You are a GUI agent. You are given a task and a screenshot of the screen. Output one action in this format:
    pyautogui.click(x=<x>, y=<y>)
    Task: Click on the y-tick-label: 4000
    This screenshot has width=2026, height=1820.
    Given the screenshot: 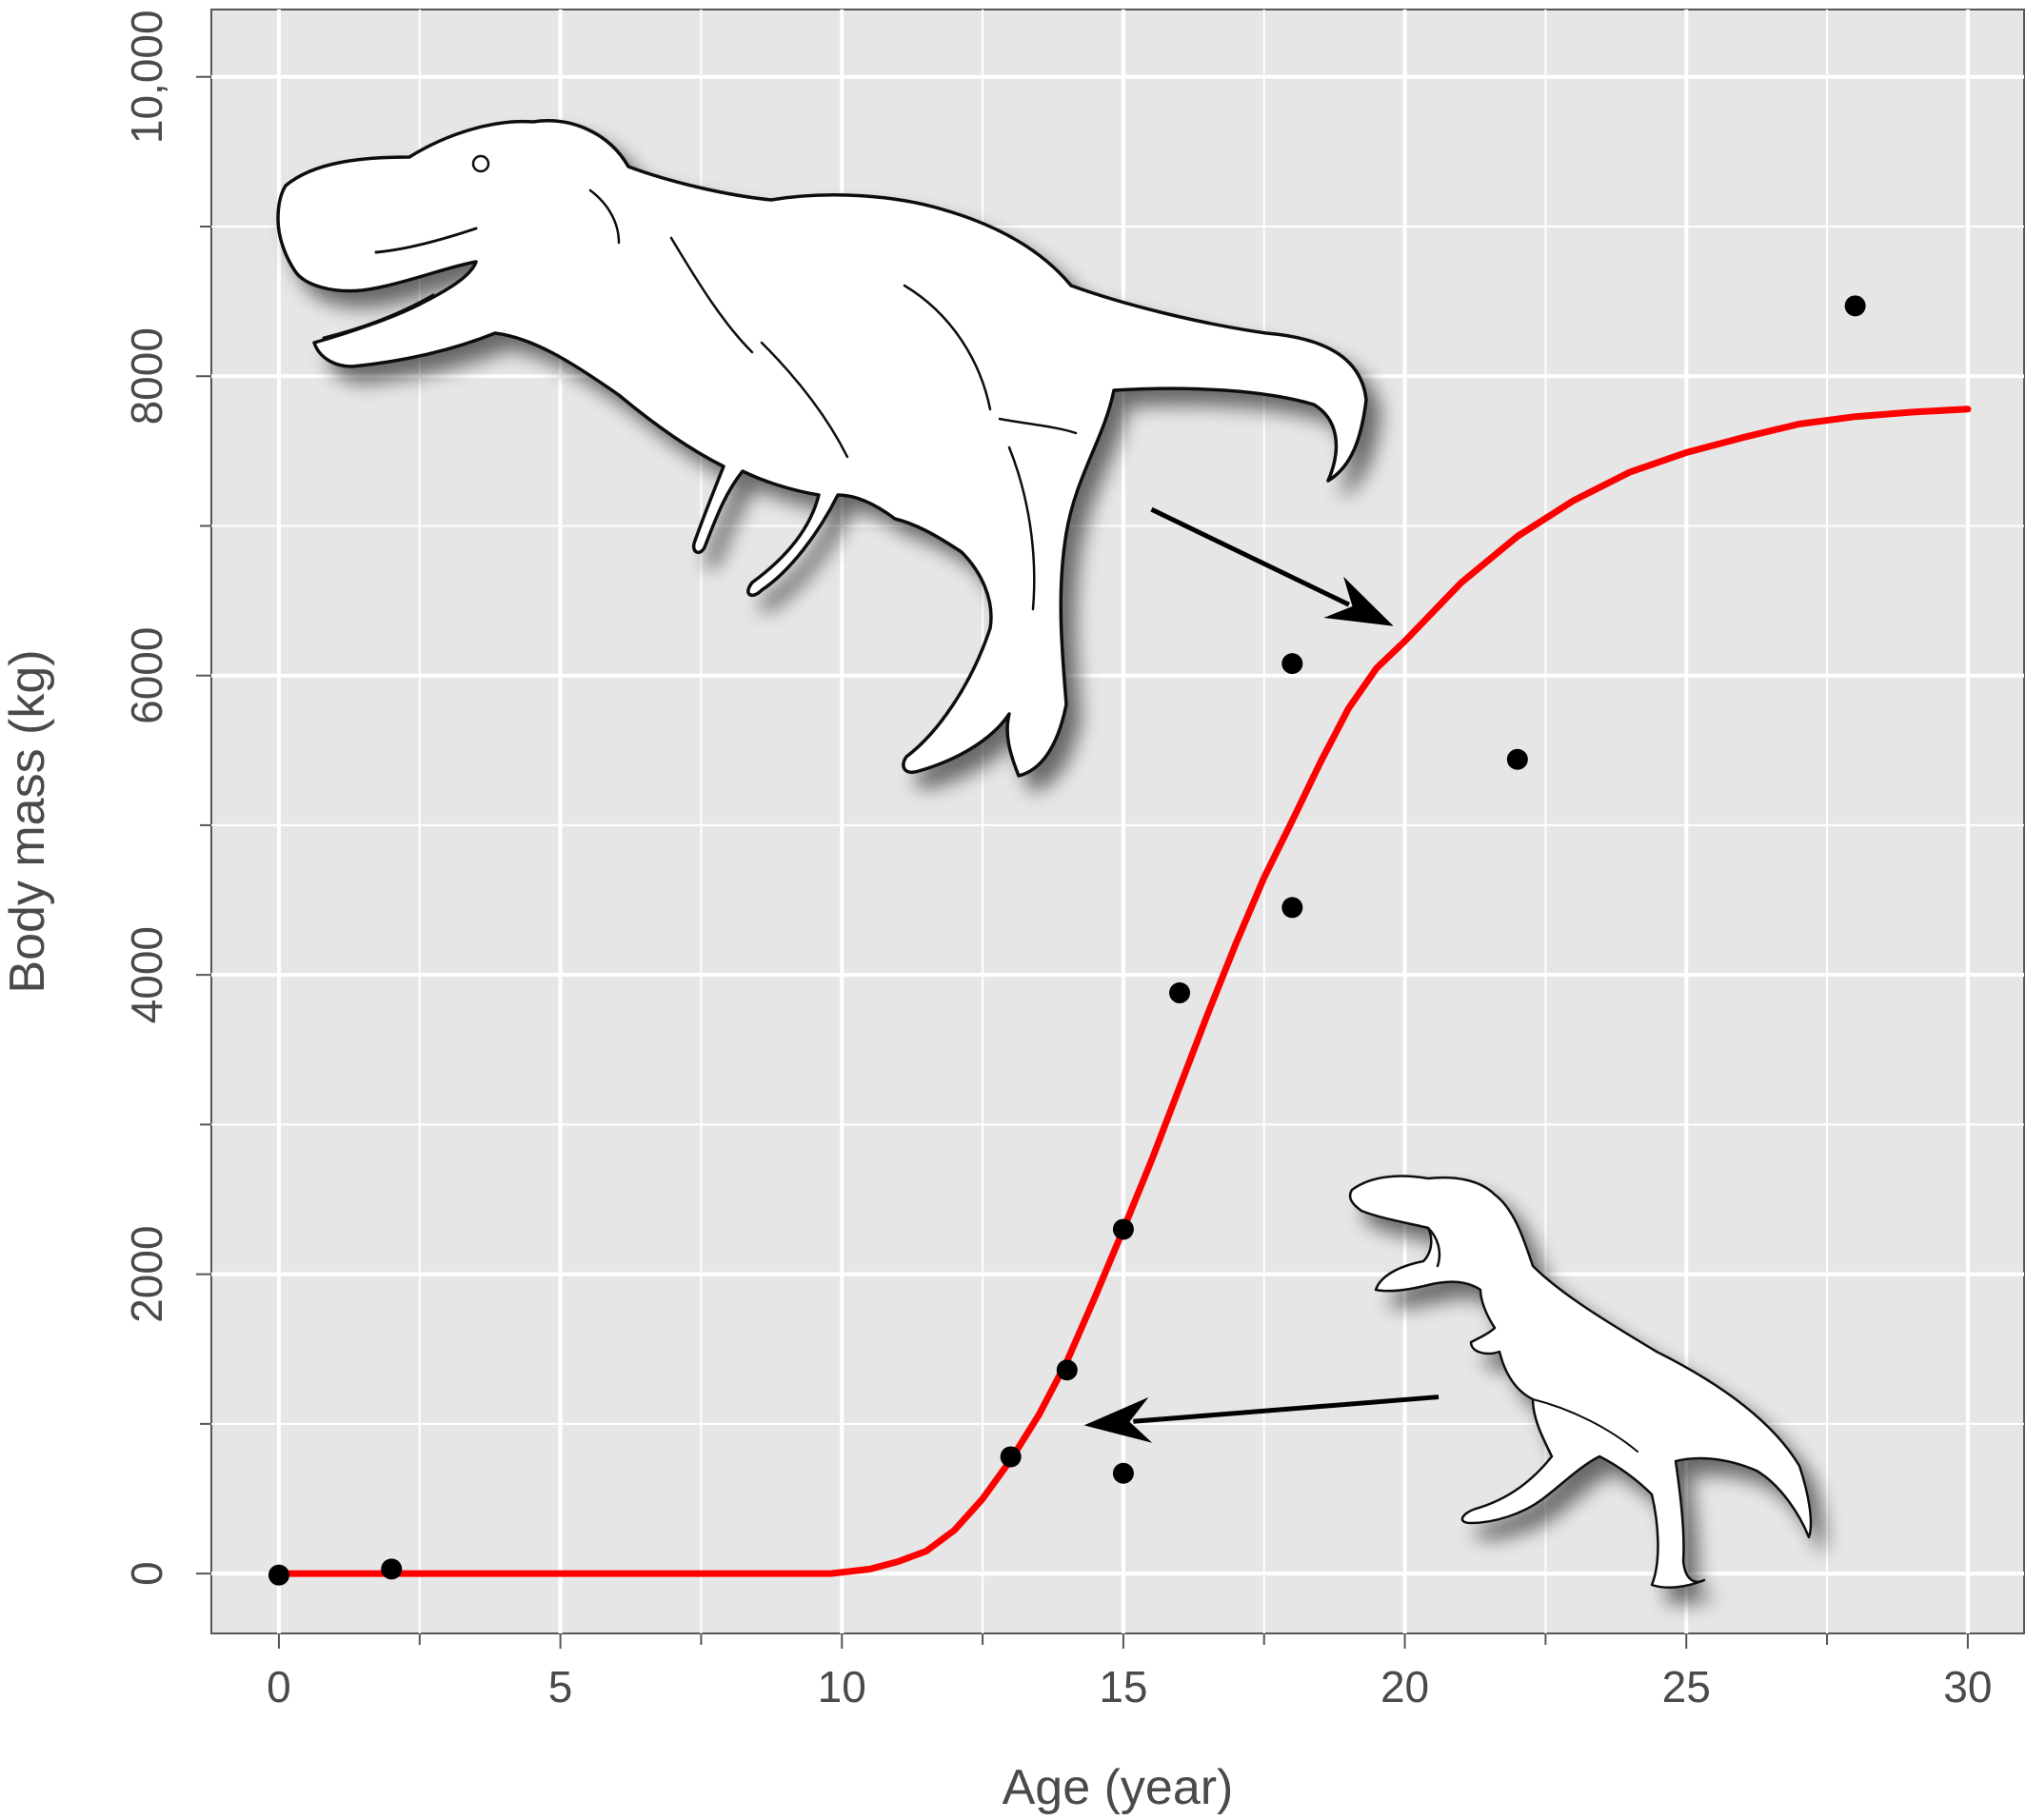 What is the action you would take?
    pyautogui.click(x=146, y=974)
    